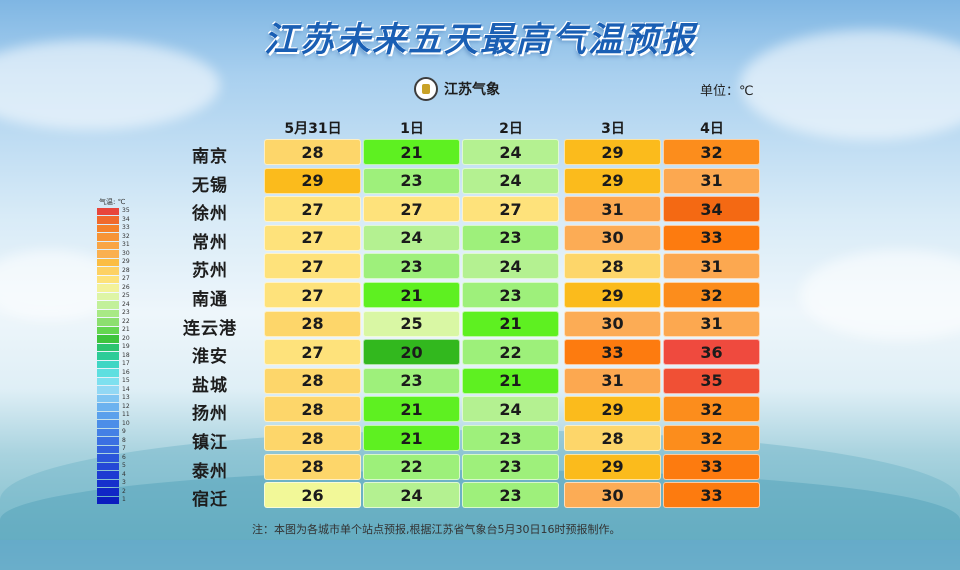 Image resolution: width=960 pixels, height=570 pixels. Describe the element at coordinates (124, 474) in the screenshot. I see `legend-label: 4` at that location.